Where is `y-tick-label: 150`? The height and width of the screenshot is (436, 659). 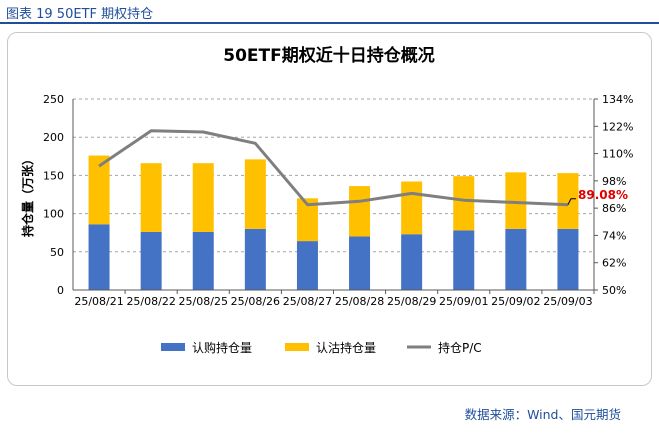
y-tick-label: 150 is located at coordinates (53, 175).